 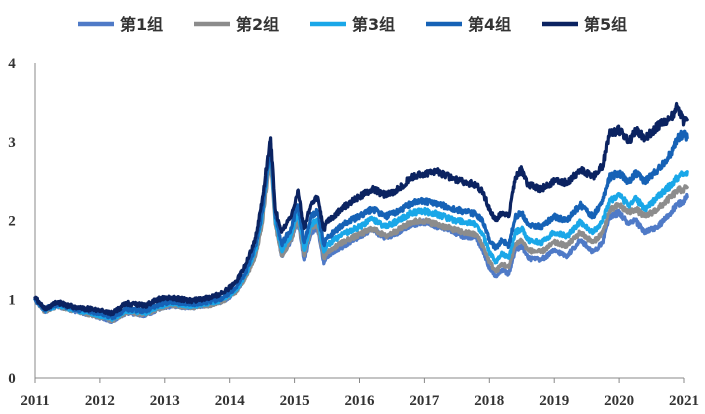 What do you see at coordinates (230, 401) in the screenshot?
I see `x-tick-label: 2014` at bounding box center [230, 401].